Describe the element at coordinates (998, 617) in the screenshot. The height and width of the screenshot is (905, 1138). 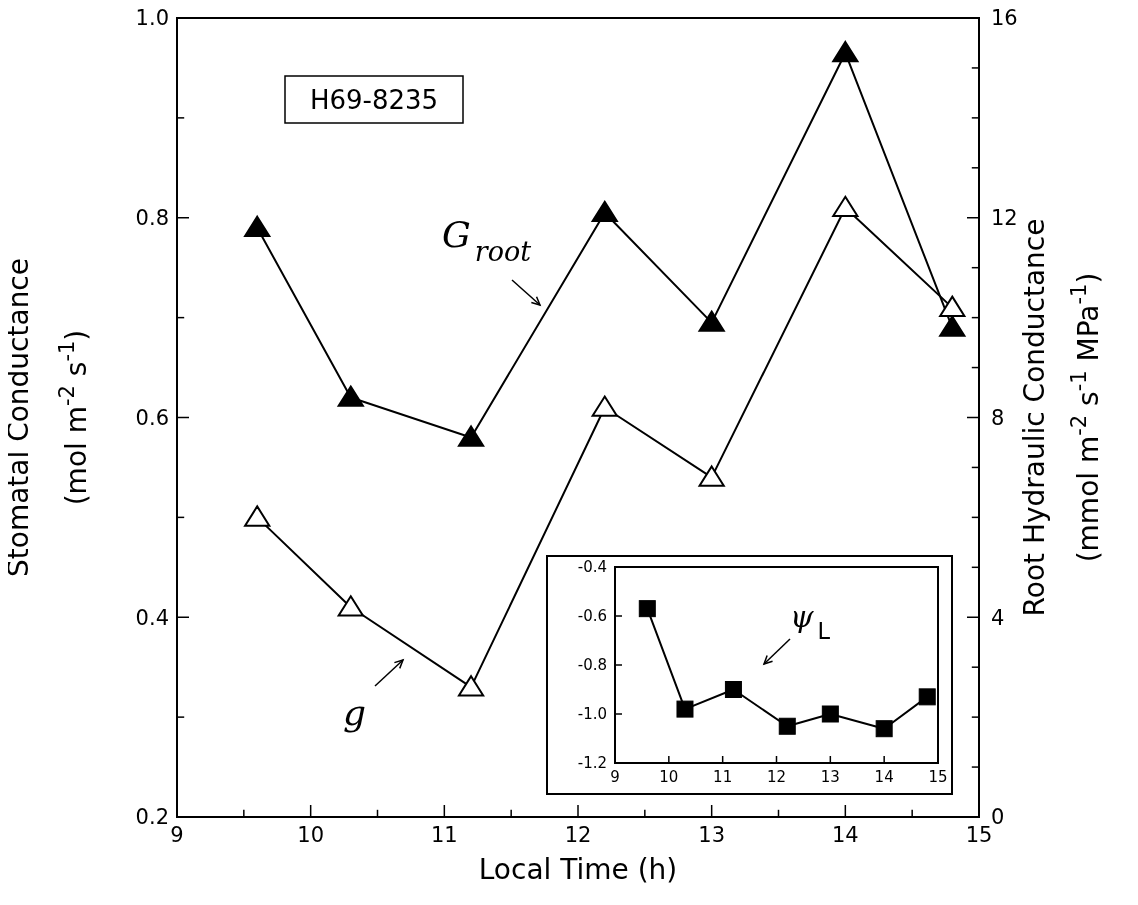
I see `y2-tick-label: 4` at that location.